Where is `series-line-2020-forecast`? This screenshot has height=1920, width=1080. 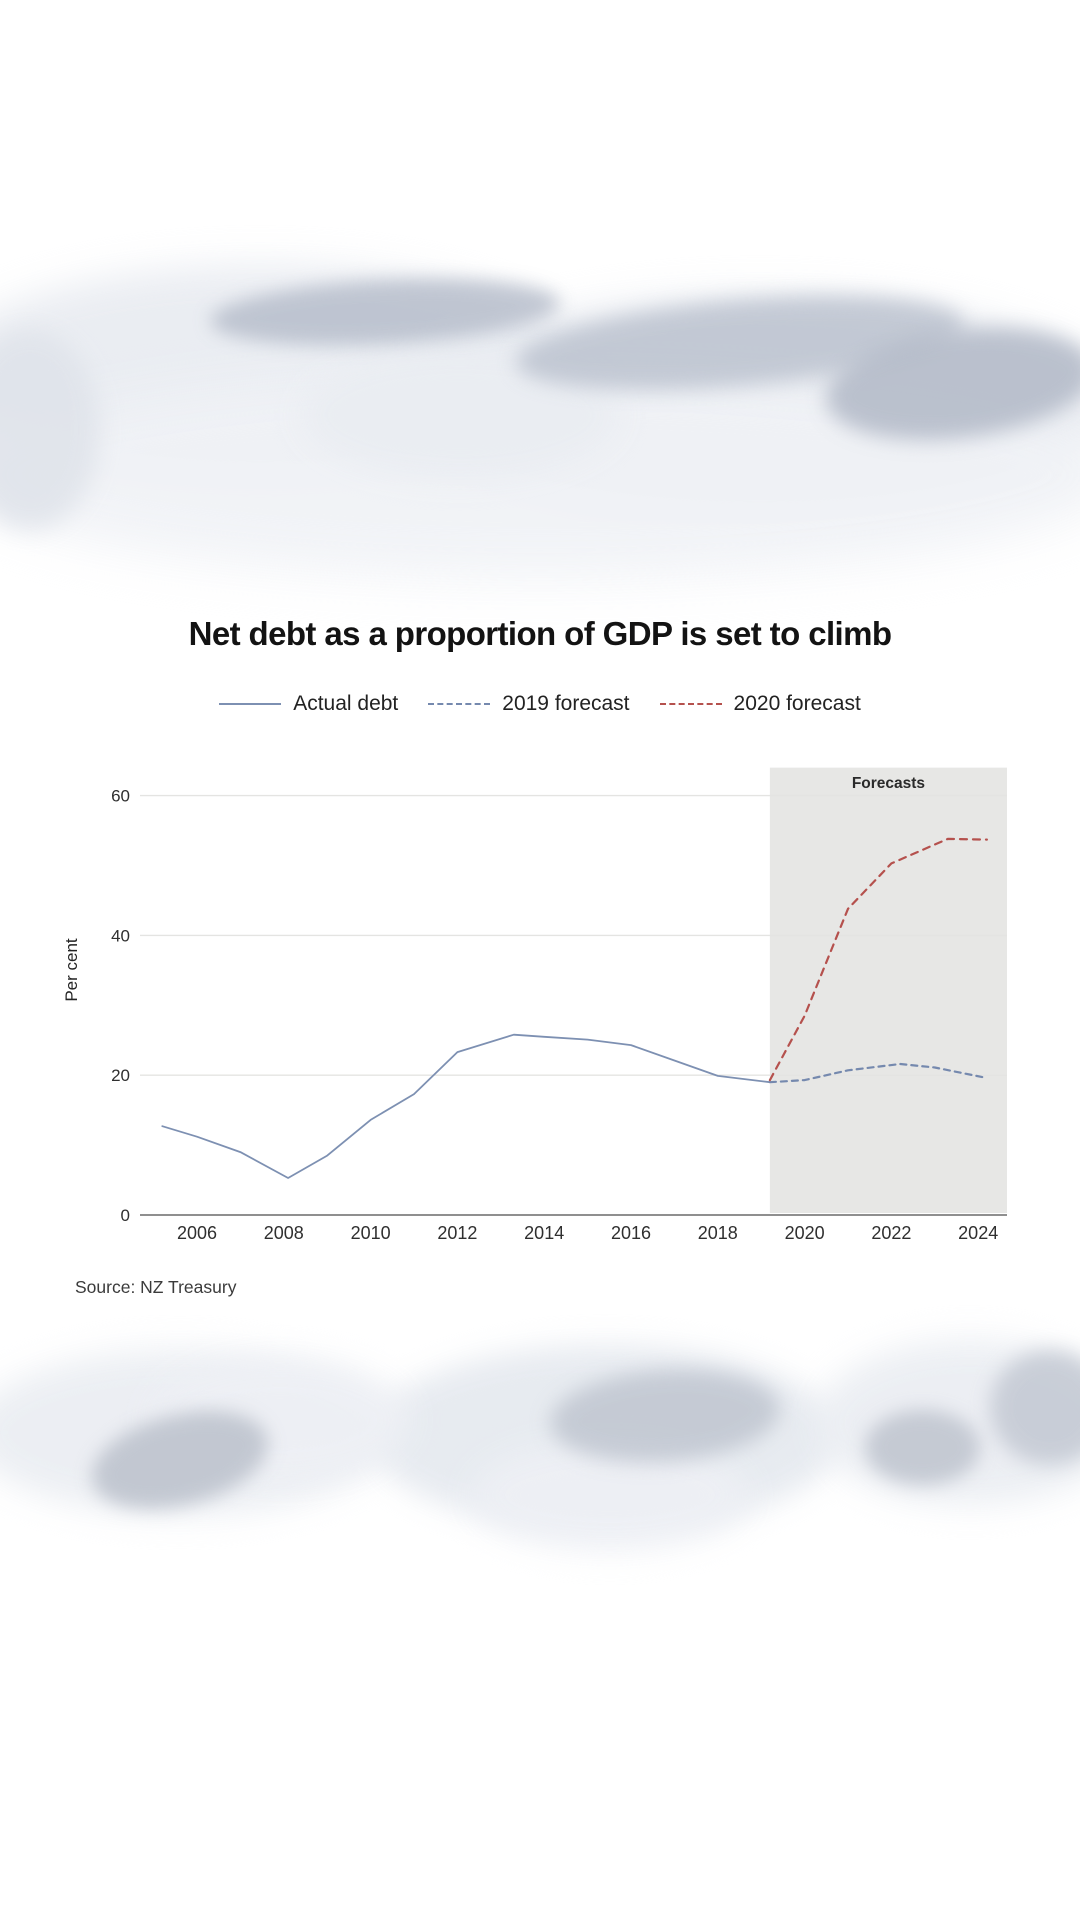 series-line-2020-forecast is located at coordinates (878, 959).